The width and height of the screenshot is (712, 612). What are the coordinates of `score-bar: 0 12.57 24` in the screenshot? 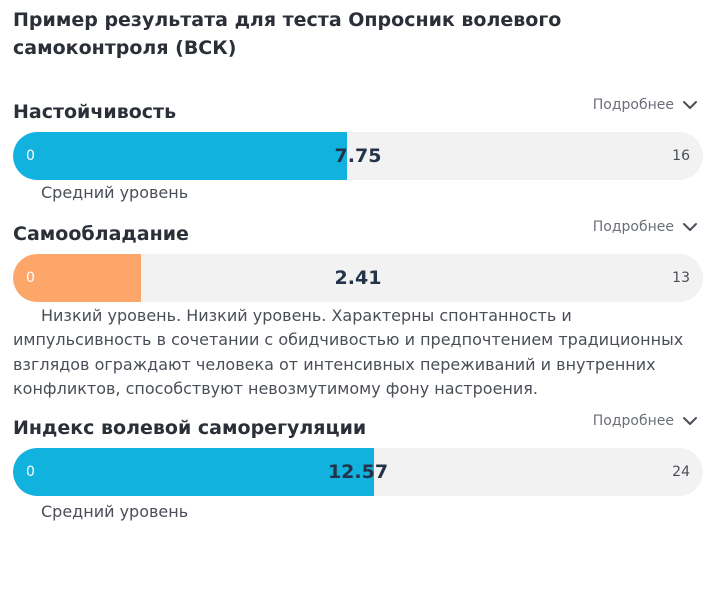 It's located at (358, 471).